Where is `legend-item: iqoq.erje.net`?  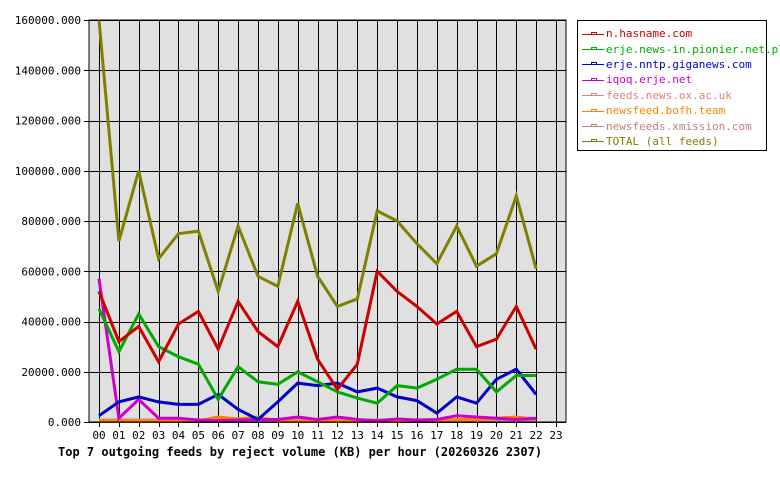
legend-item: iqoq.erje.net is located at coordinates (674, 79).